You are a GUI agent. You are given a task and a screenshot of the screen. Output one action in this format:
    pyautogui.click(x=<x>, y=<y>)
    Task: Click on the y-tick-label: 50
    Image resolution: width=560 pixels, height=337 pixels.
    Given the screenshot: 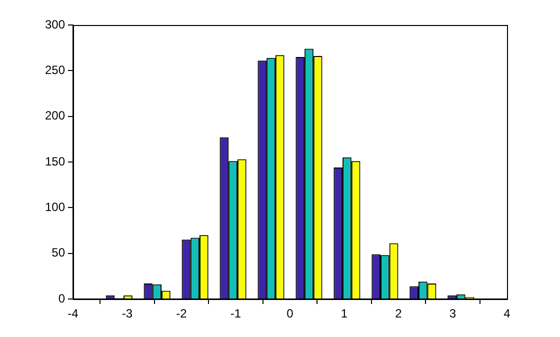 What is the action you would take?
    pyautogui.click(x=59, y=253)
    